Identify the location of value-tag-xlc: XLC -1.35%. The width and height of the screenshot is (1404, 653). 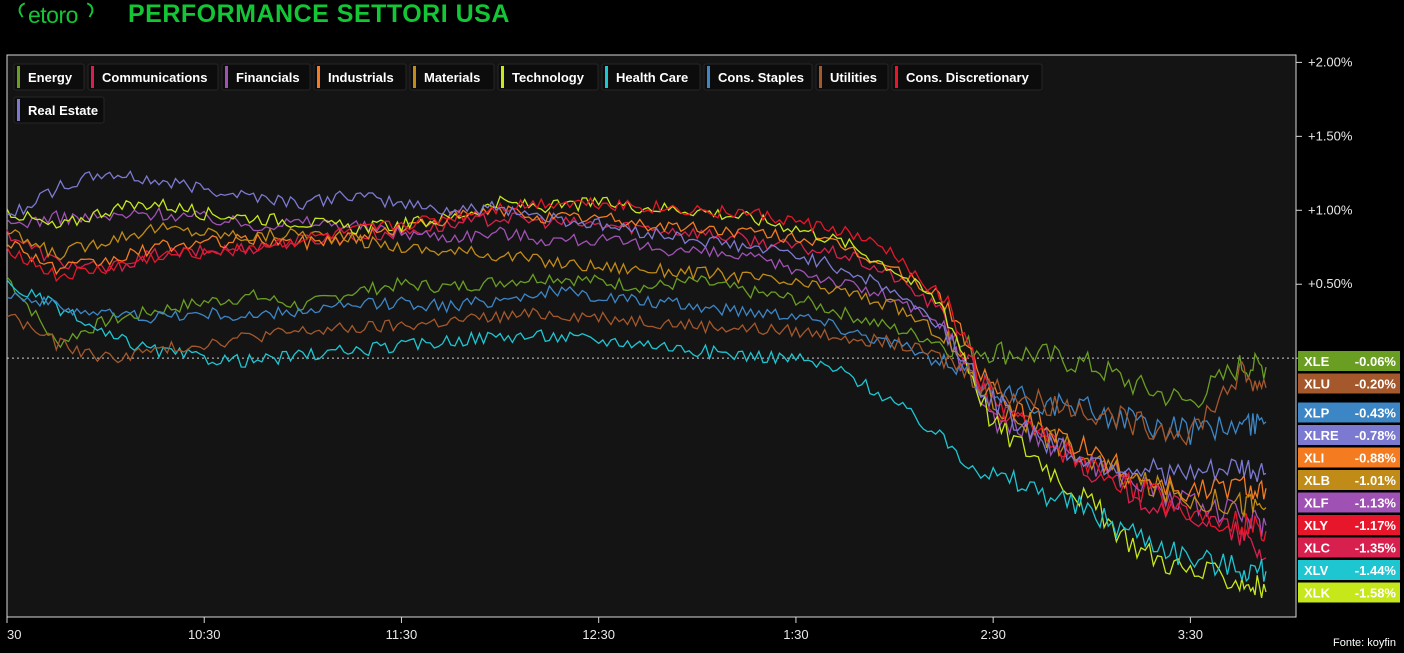
(1349, 547).